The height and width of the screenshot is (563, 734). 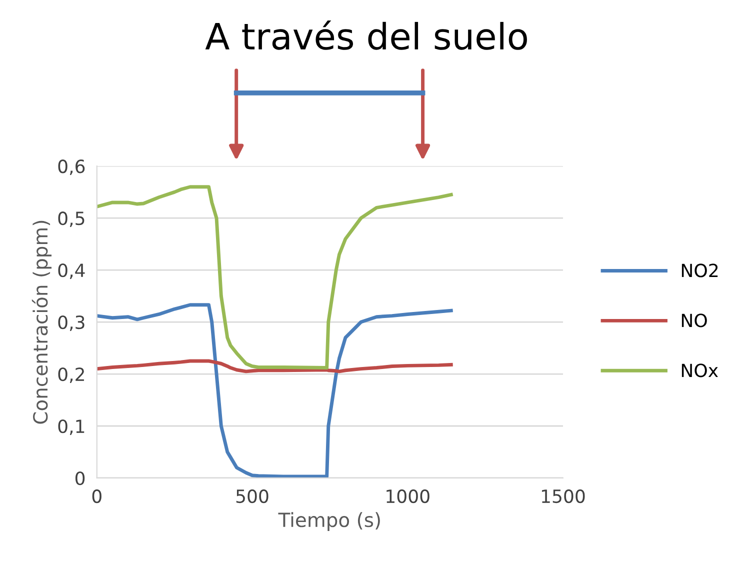 What do you see at coordinates (700, 371) in the screenshot?
I see `legend-label: NOx` at bounding box center [700, 371].